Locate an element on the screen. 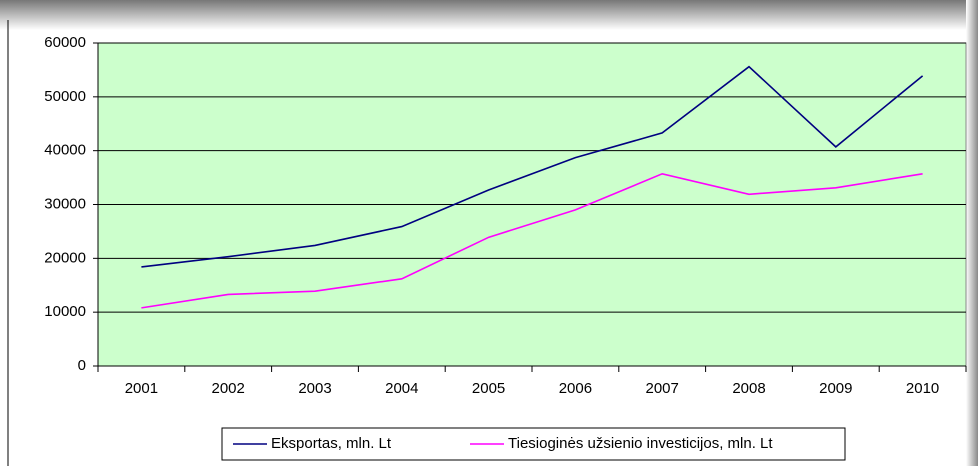  y-tick-label: 10000 is located at coordinates (65, 311).